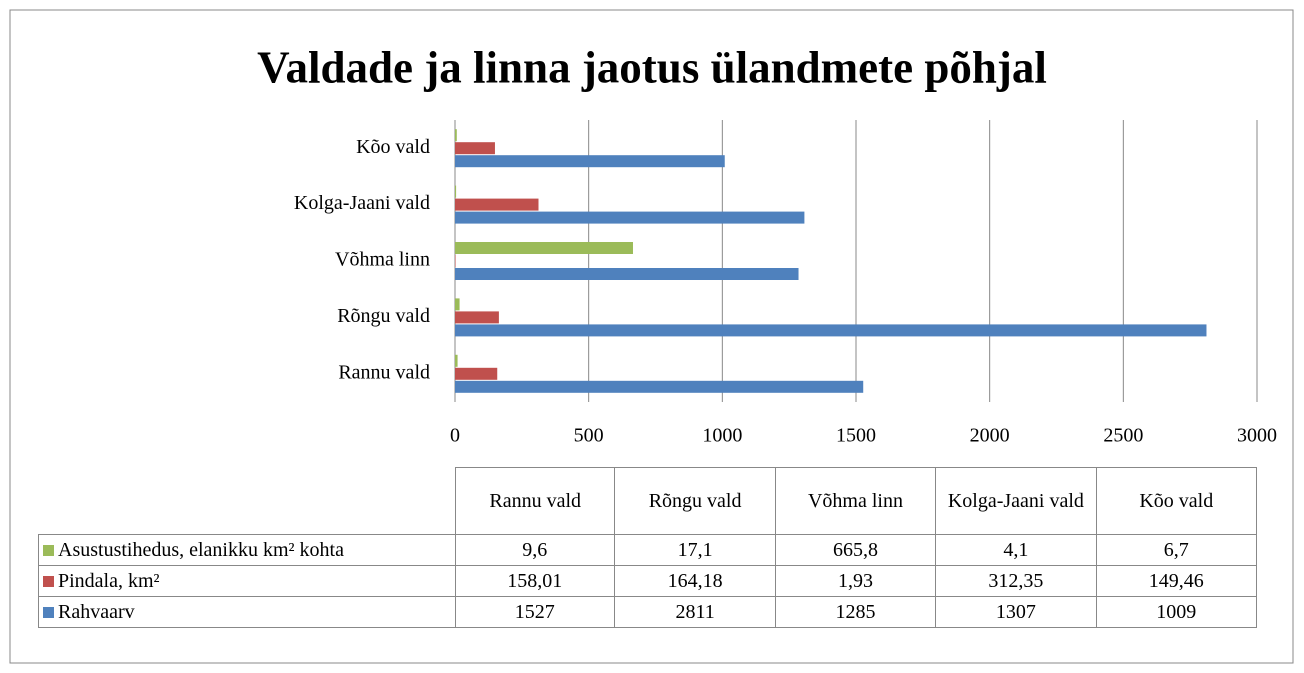 The height and width of the screenshot is (673, 1304). I want to click on table-cell: 149,46, so click(1176, 581).